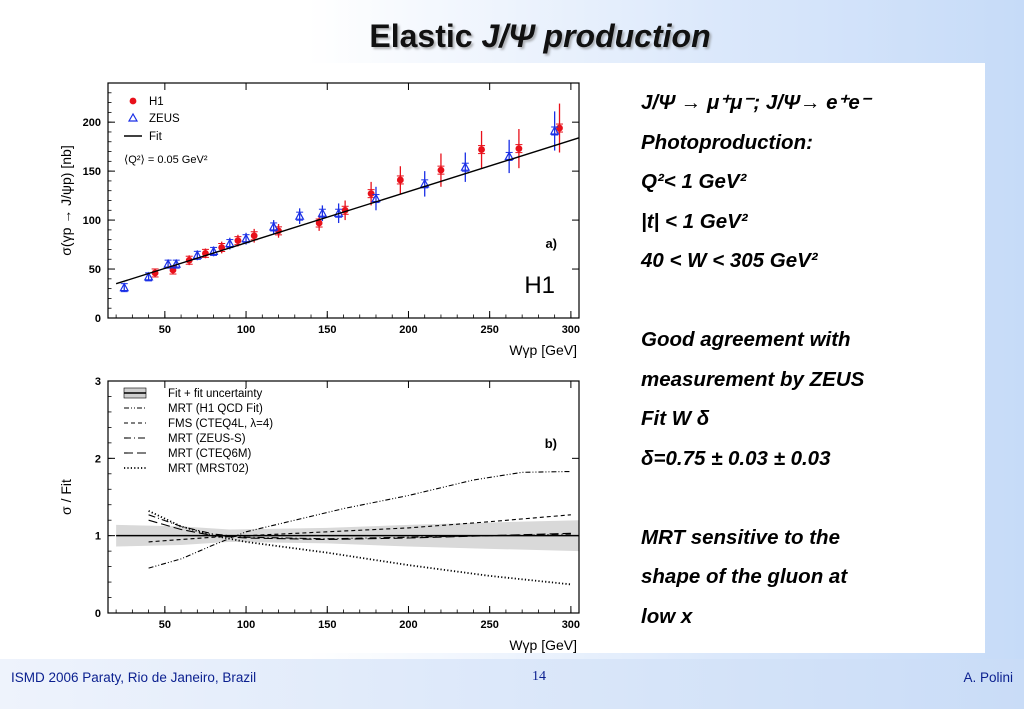 The image size is (1024, 709). Describe the element at coordinates (746, 339) in the screenshot. I see `text-line-6: Good agreement with` at that location.